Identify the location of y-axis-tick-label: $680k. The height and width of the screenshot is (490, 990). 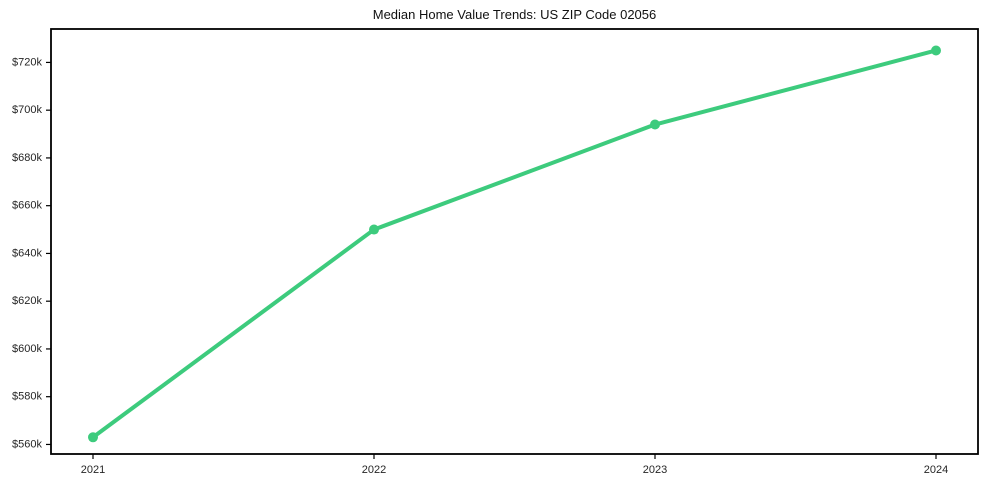
(27, 158).